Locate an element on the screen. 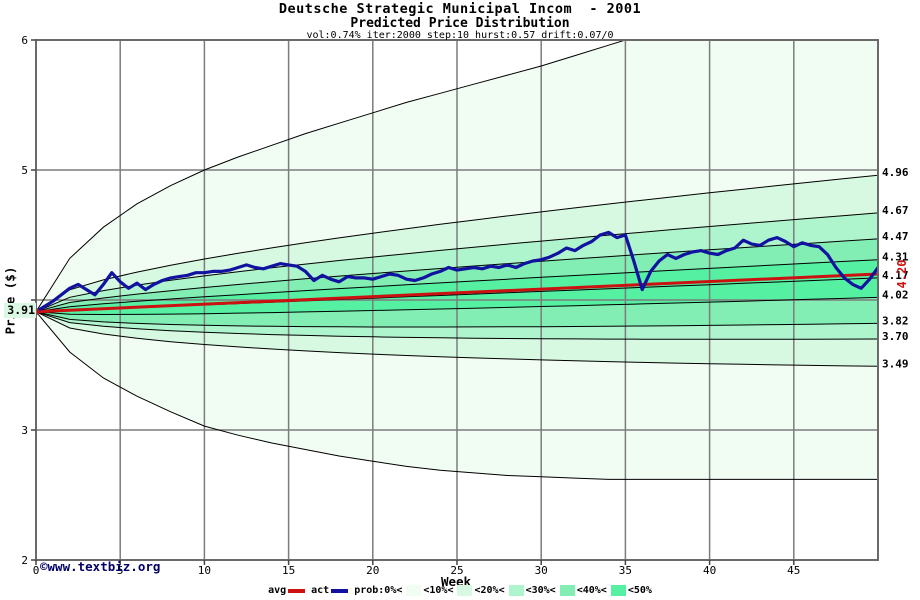 This screenshot has height=600, width=920. band-boundary-line-p20 is located at coordinates (457, 325).